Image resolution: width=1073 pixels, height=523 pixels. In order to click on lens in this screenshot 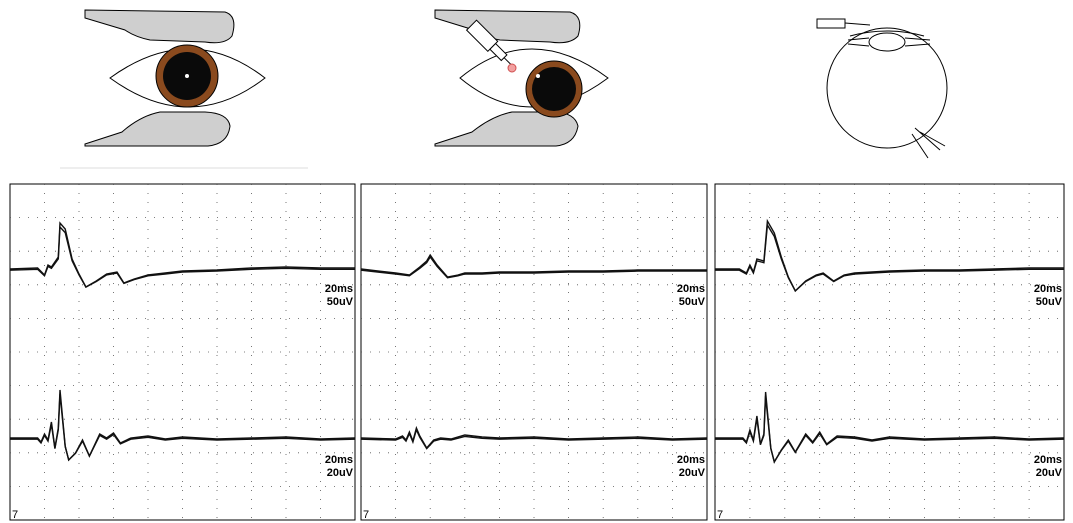, I will do `click(887, 42)`.